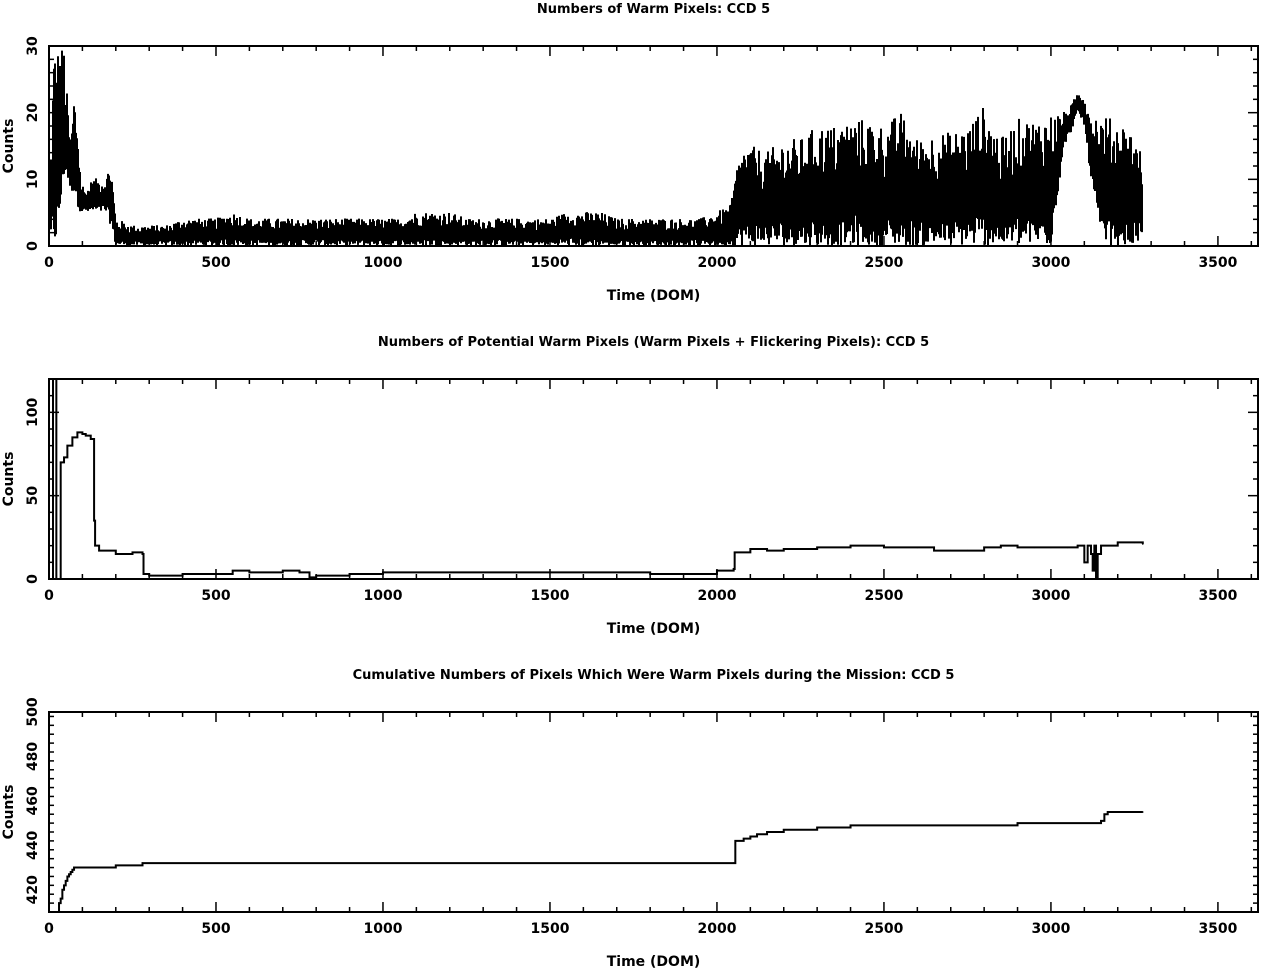 Image resolution: width=1261 pixels, height=970 pixels. I want to click on y-tick-label: 480, so click(33, 756).